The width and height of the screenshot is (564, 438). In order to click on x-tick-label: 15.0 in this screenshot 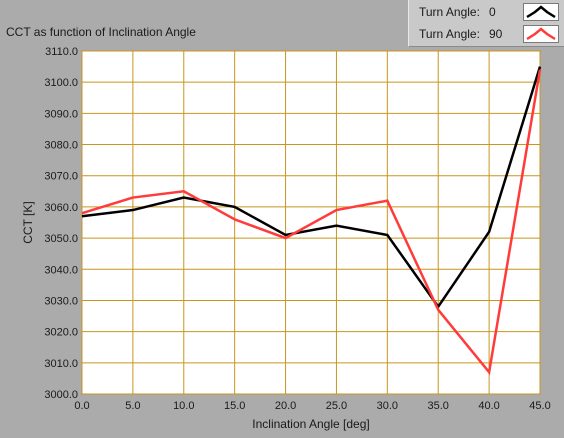, I will do `click(234, 406)`.